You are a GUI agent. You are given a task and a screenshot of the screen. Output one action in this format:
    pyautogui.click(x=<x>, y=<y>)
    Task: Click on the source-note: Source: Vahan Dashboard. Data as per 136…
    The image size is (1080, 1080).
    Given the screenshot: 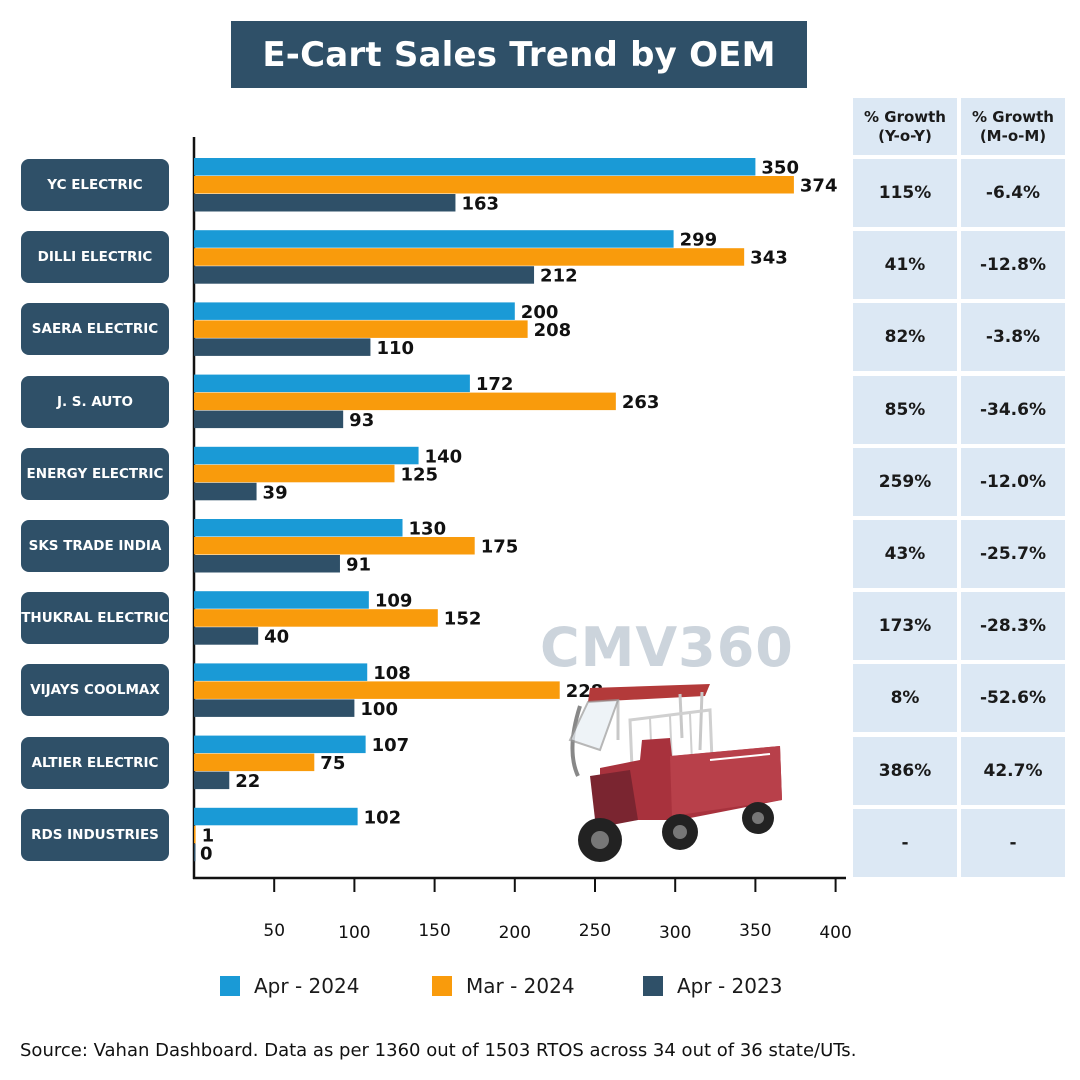 What is the action you would take?
    pyautogui.click(x=438, y=1050)
    